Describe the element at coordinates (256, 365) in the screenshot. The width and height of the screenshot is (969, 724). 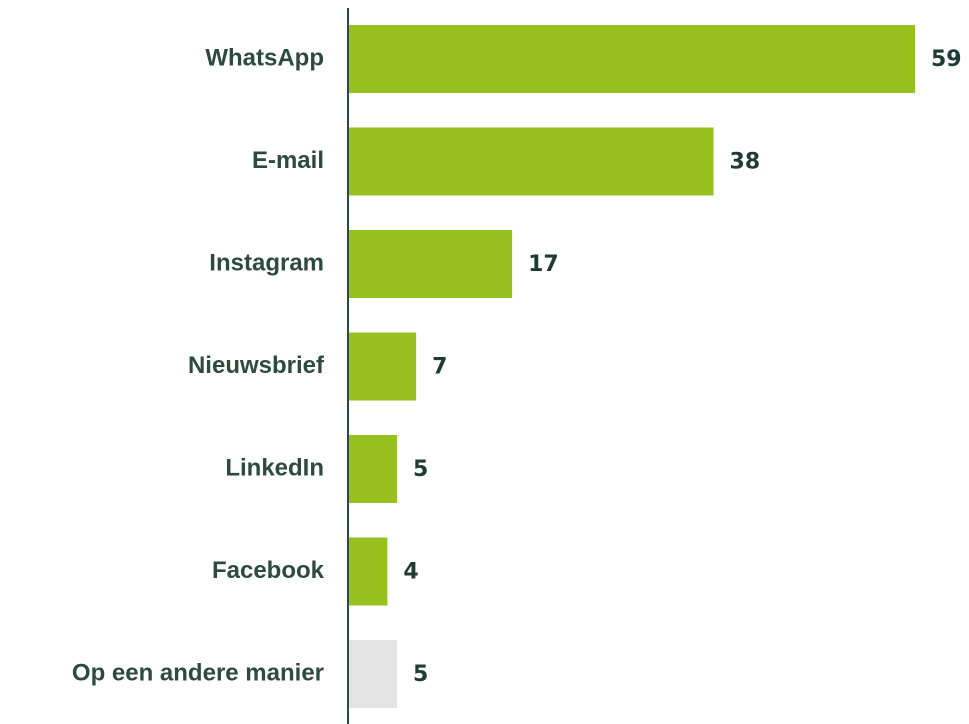
I see `category-label-3: Nieuwsbrief` at that location.